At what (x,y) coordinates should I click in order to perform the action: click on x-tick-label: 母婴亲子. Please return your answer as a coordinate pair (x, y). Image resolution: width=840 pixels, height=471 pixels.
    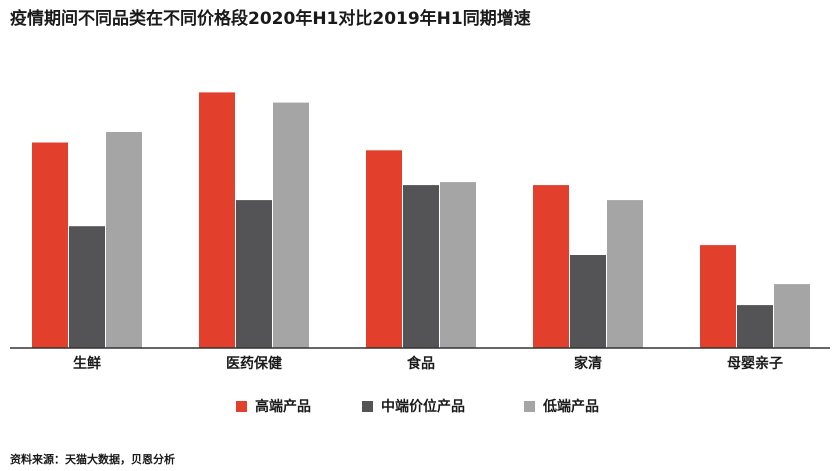
    Looking at the image, I should click on (755, 363).